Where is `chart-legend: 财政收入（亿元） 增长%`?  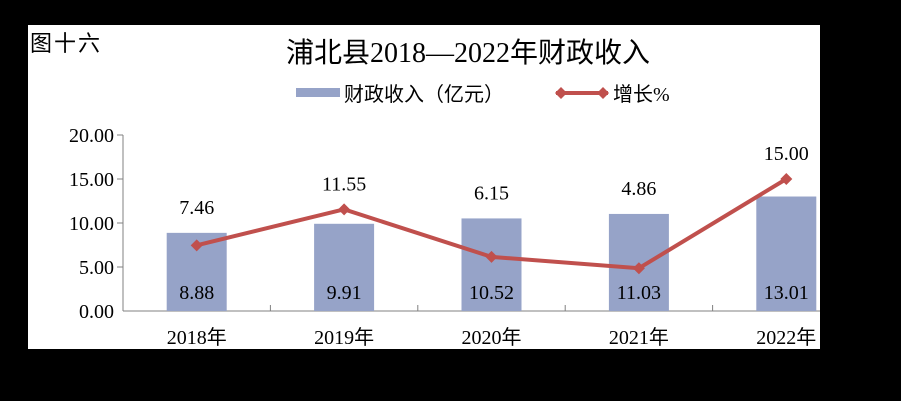
chart-legend: 财政收入（亿元） 增长% is located at coordinates (483, 92).